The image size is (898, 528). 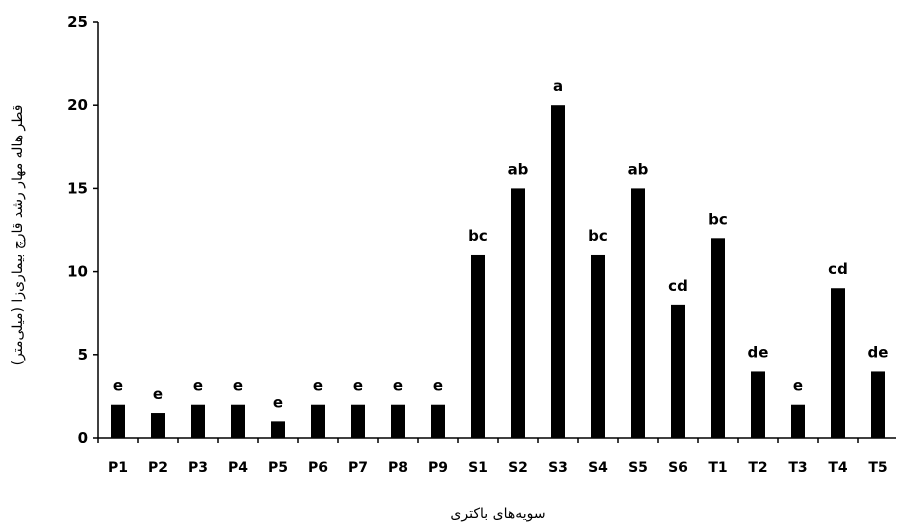 I want to click on x-tick-label: T4, so click(x=838, y=468).